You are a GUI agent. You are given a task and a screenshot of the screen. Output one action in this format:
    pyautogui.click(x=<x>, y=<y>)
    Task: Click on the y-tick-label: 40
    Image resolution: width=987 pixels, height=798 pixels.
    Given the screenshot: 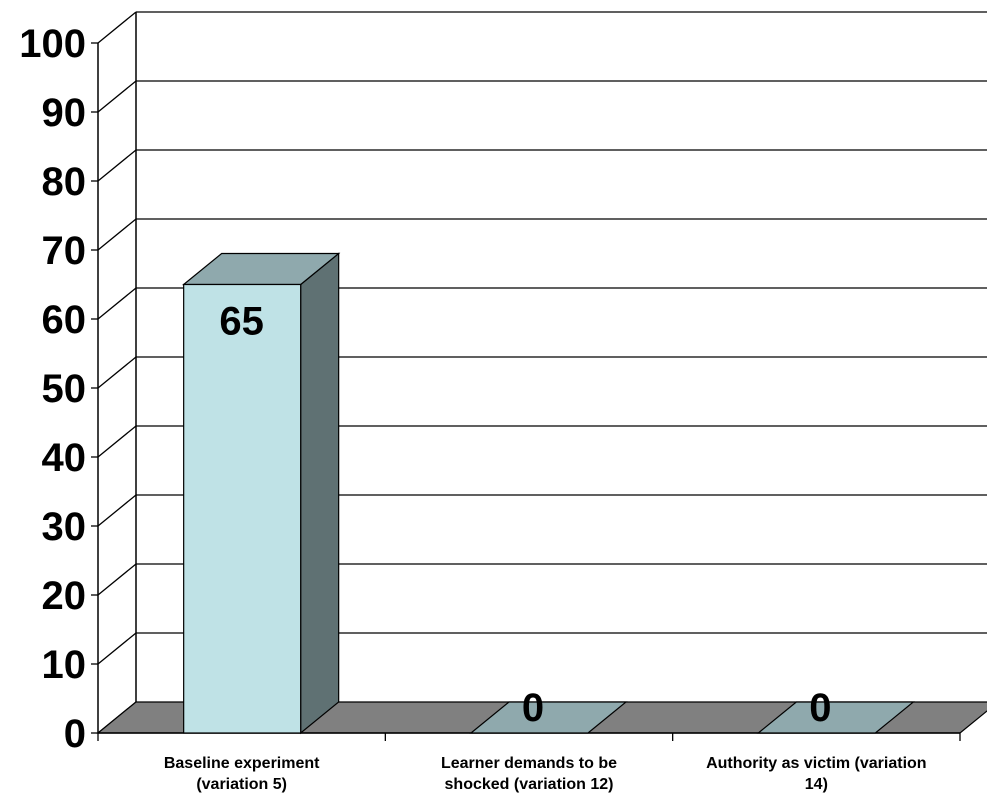 What is the action you would take?
    pyautogui.click(x=64, y=458)
    